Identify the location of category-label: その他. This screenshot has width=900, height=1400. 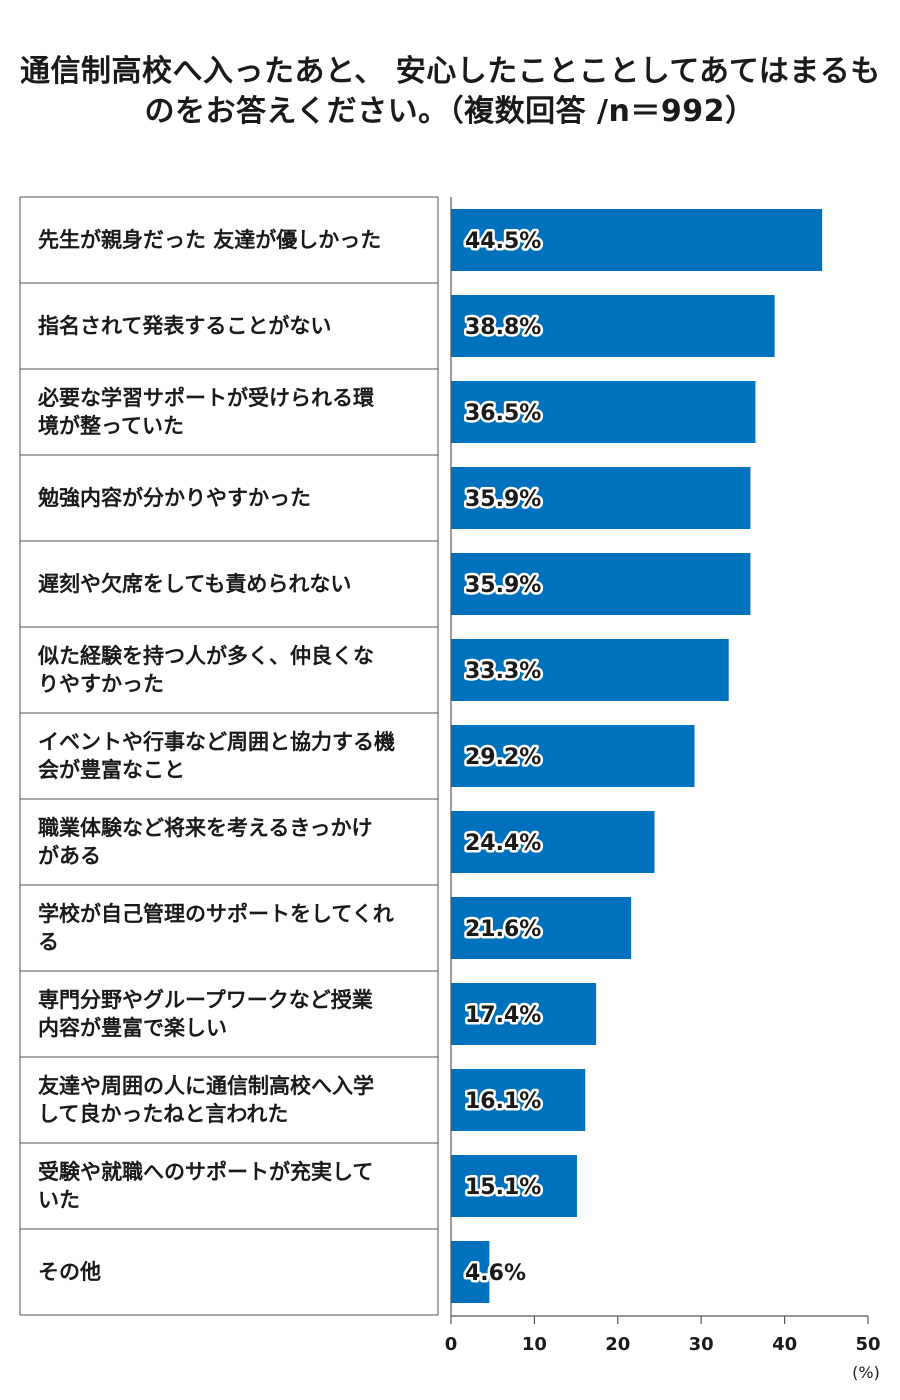
(69, 1272).